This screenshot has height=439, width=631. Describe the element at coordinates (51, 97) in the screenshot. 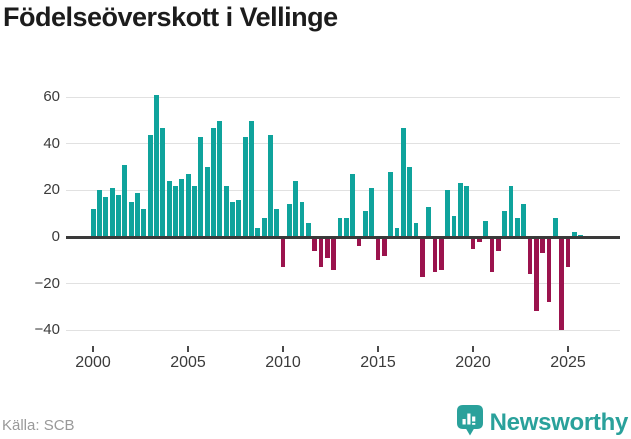

I see `y-tick-label: 60` at that location.